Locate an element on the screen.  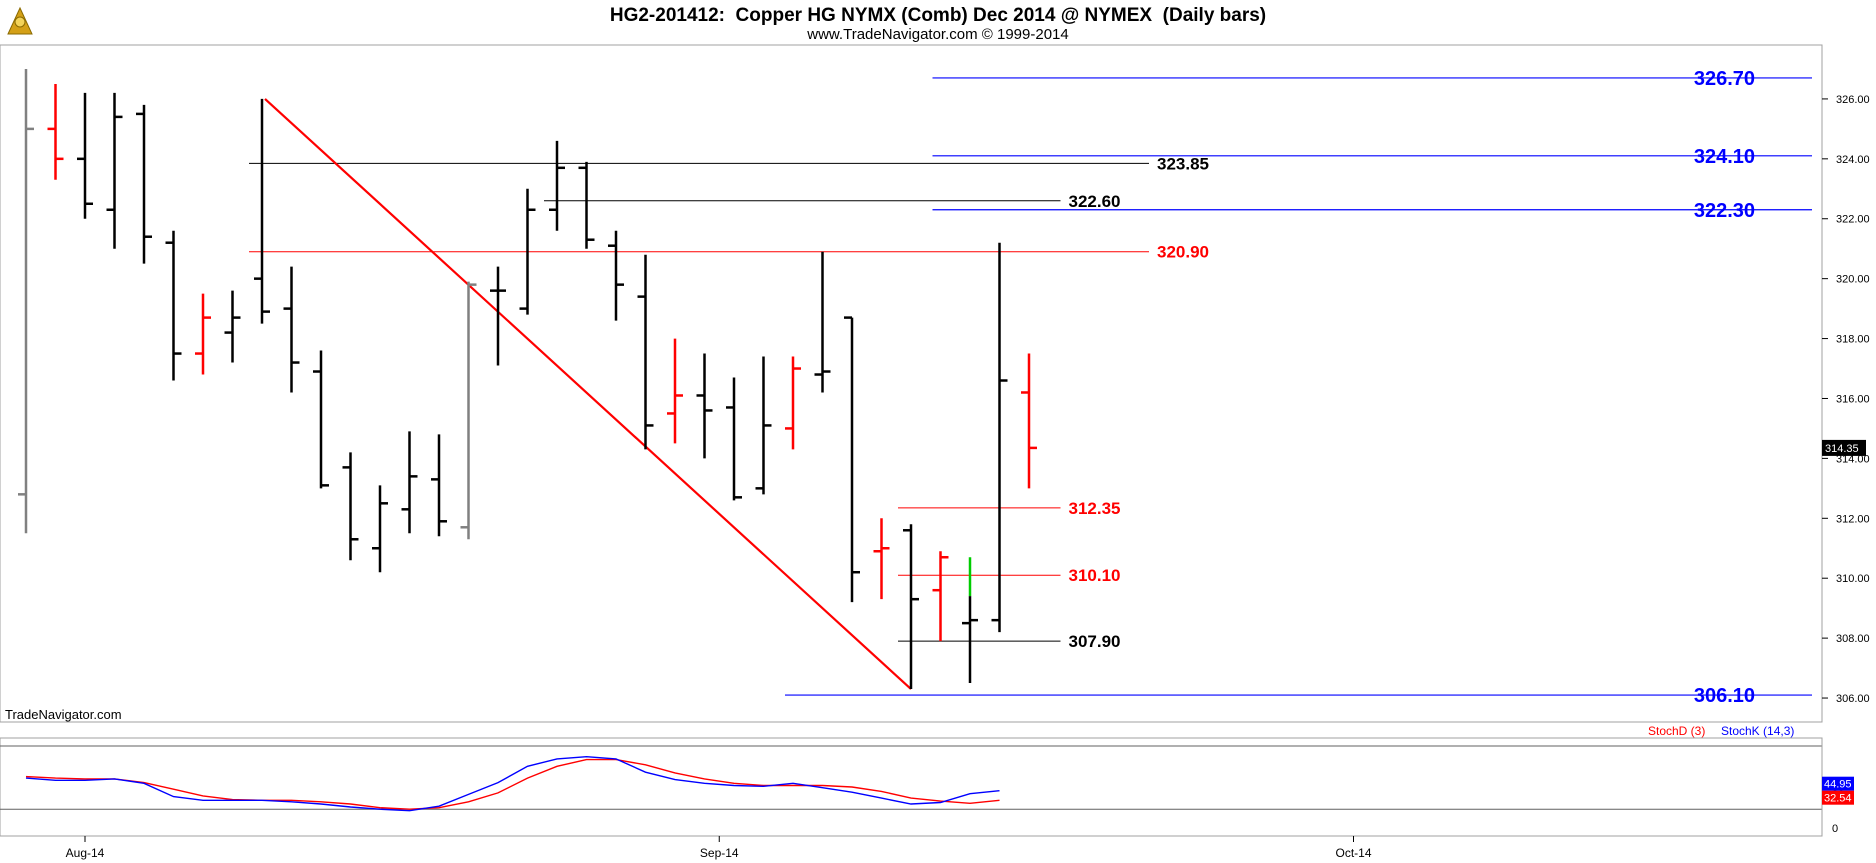
price-tick-label: 306.00 is located at coordinates (1853, 699).